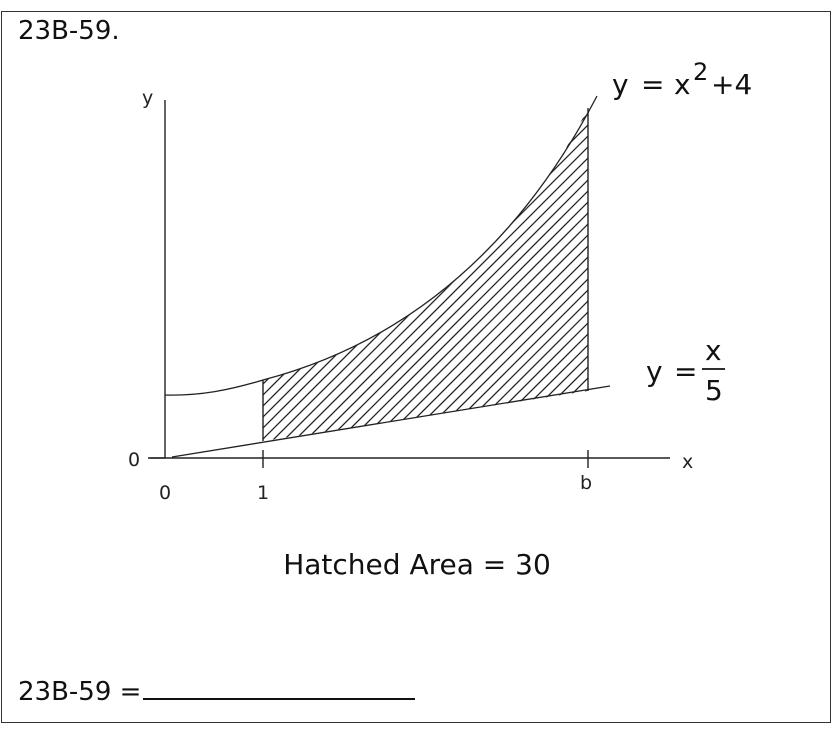 The width and height of the screenshot is (834, 729). I want to click on line-equation: y = x 5, so click(685, 370).